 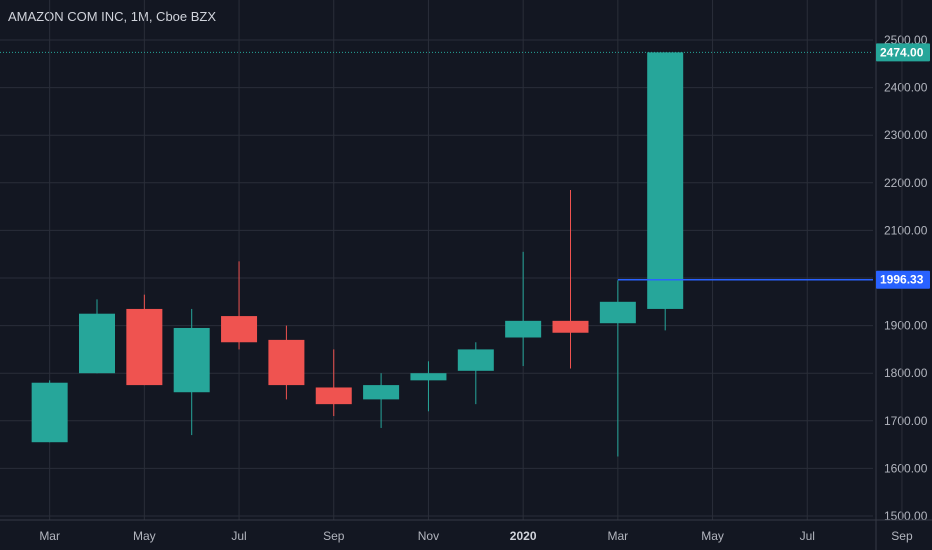 What do you see at coordinates (523, 536) in the screenshot?
I see `x-tick-label: 2020` at bounding box center [523, 536].